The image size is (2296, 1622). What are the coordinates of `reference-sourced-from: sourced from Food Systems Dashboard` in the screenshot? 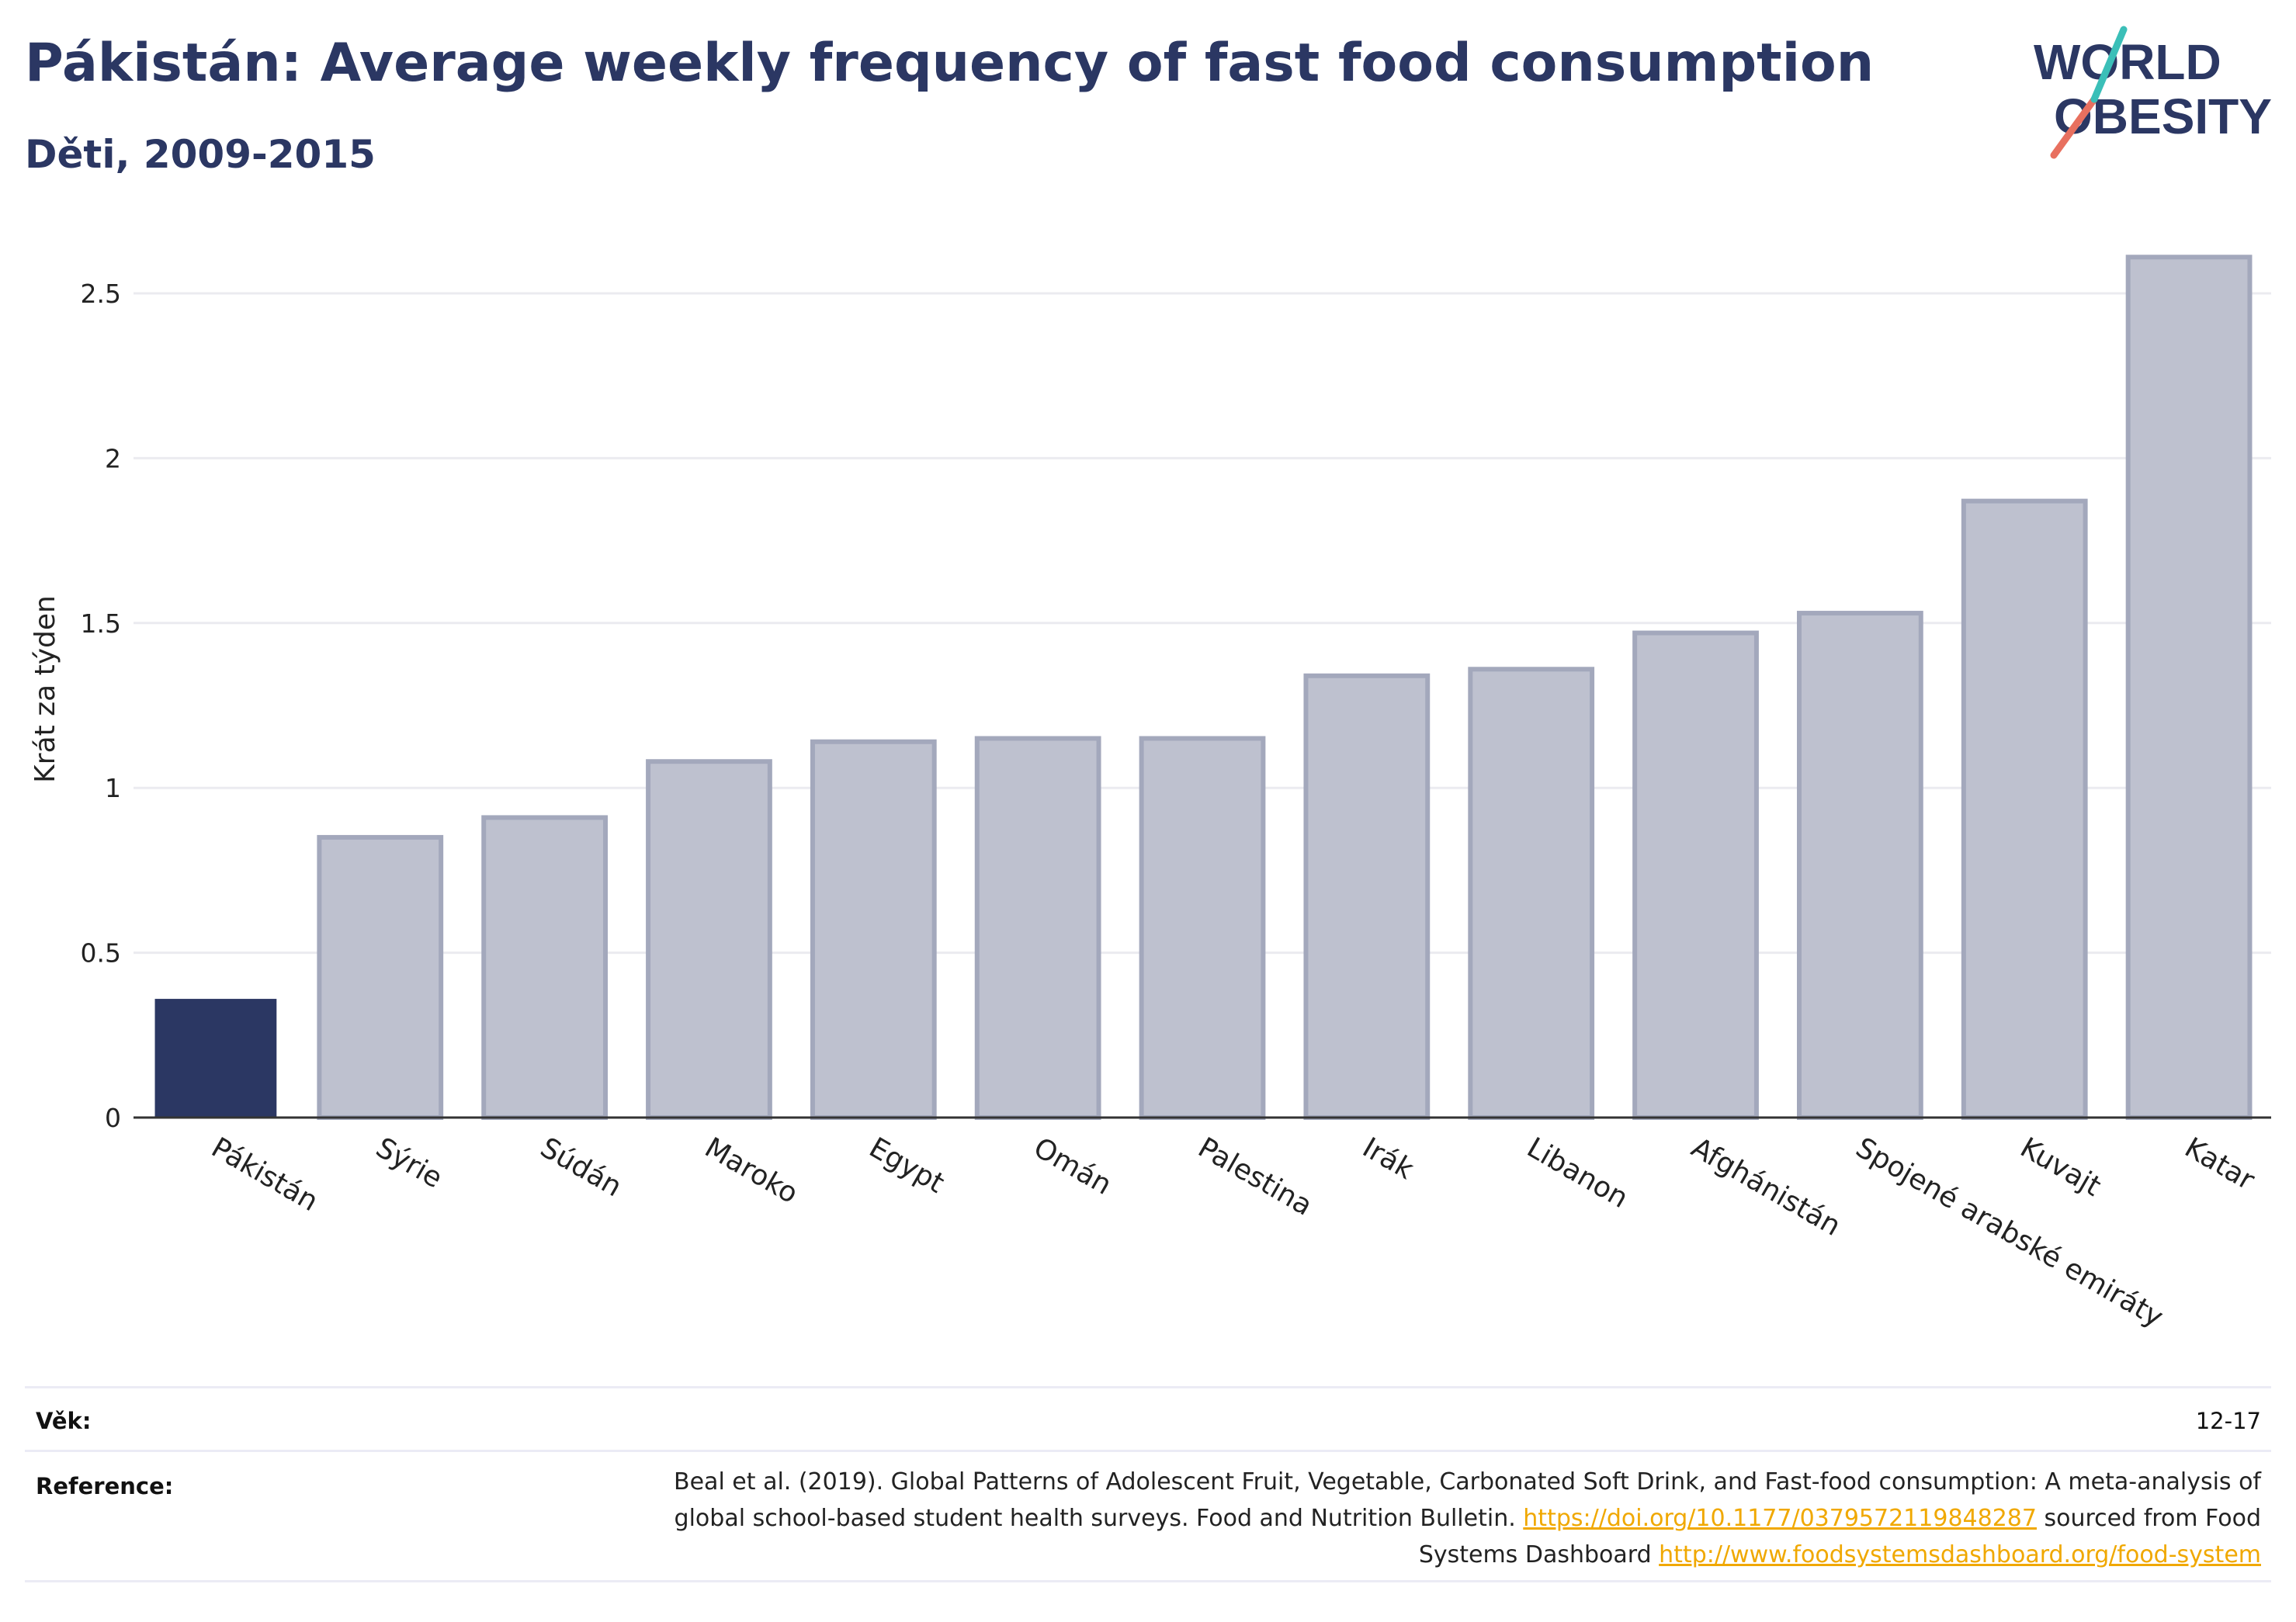 It's located at (1839, 1536).